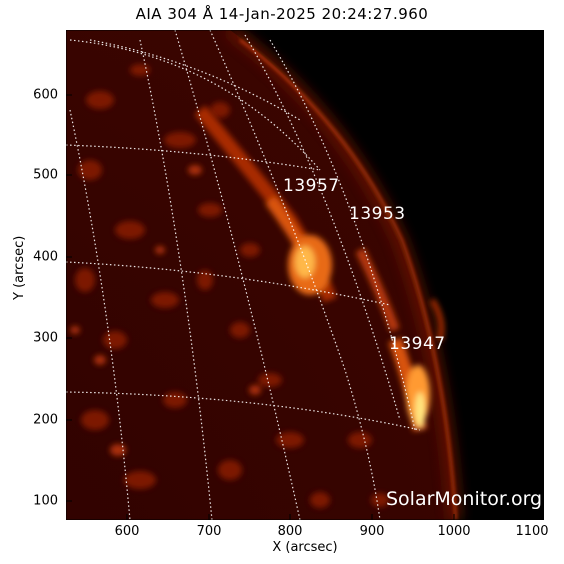 The height and width of the screenshot is (564, 564). I want to click on x-axis-label: X (arcsec), so click(305, 547).